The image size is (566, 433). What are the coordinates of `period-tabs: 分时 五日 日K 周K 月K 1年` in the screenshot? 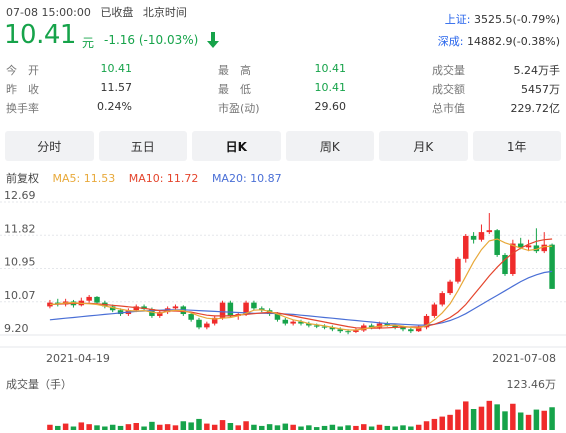 It's located at (283, 146).